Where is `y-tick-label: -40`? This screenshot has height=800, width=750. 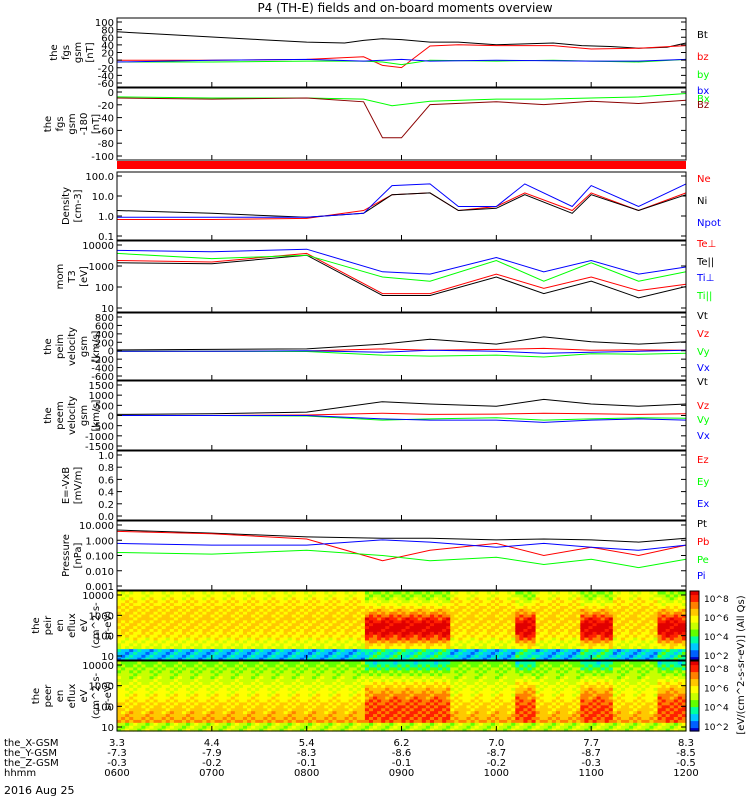 y-tick-label: -40 is located at coordinates (106, 76).